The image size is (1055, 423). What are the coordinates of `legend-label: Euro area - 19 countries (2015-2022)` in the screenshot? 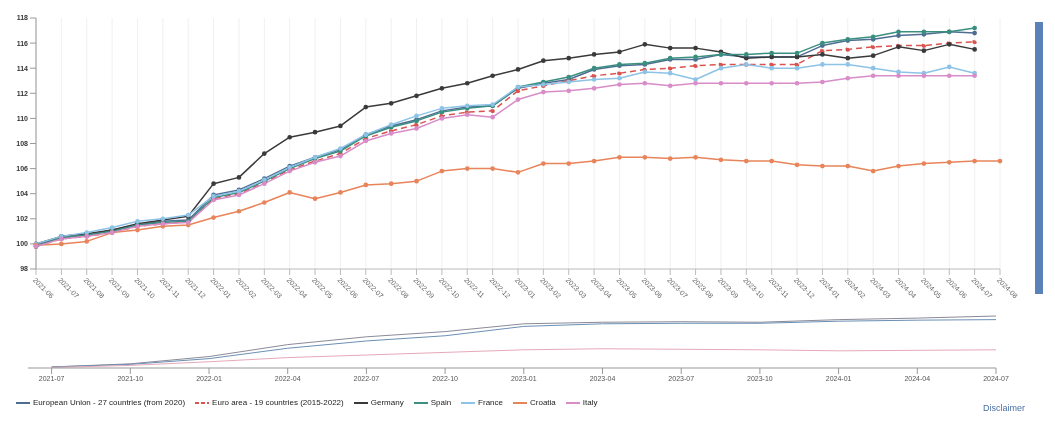 It's located at (278, 402).